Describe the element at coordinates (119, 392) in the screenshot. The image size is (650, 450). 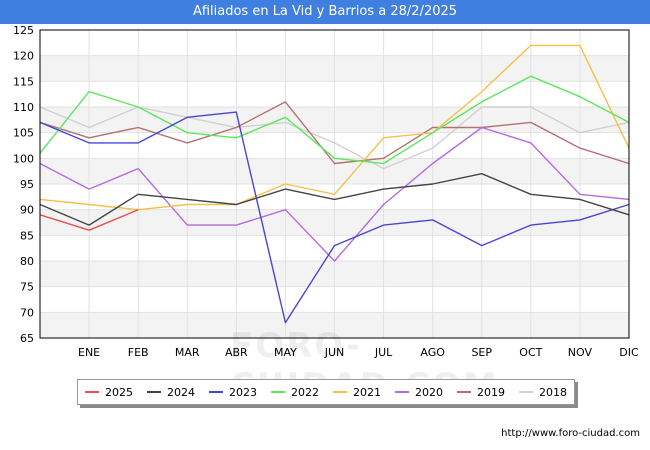
I see `legend-label: 2025` at that location.